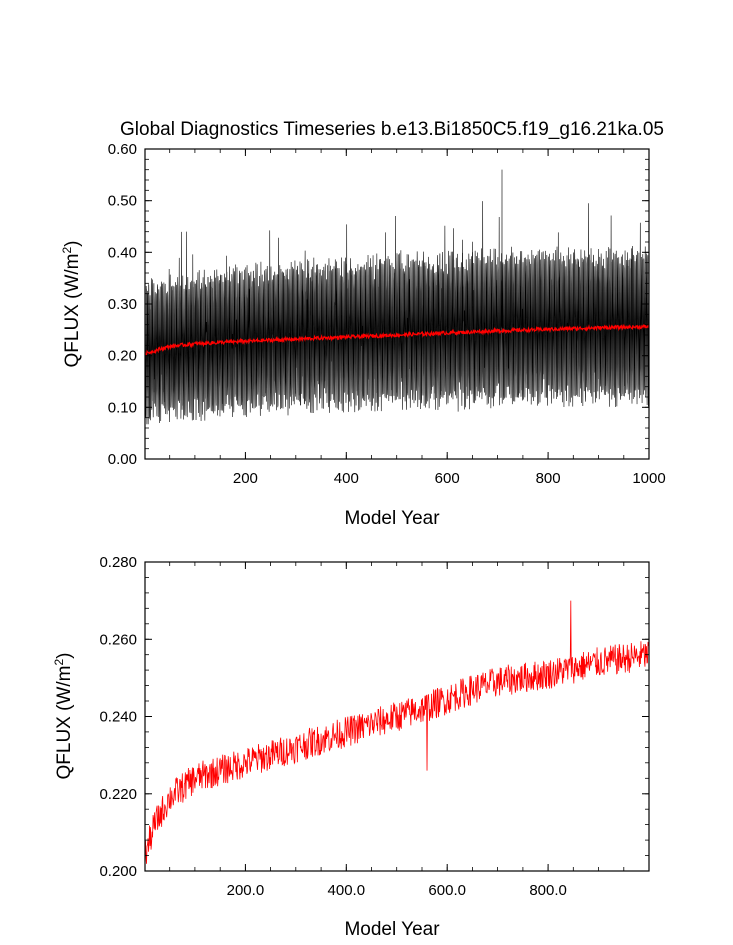  I want to click on x-tick-label: 800.0, so click(548, 890).